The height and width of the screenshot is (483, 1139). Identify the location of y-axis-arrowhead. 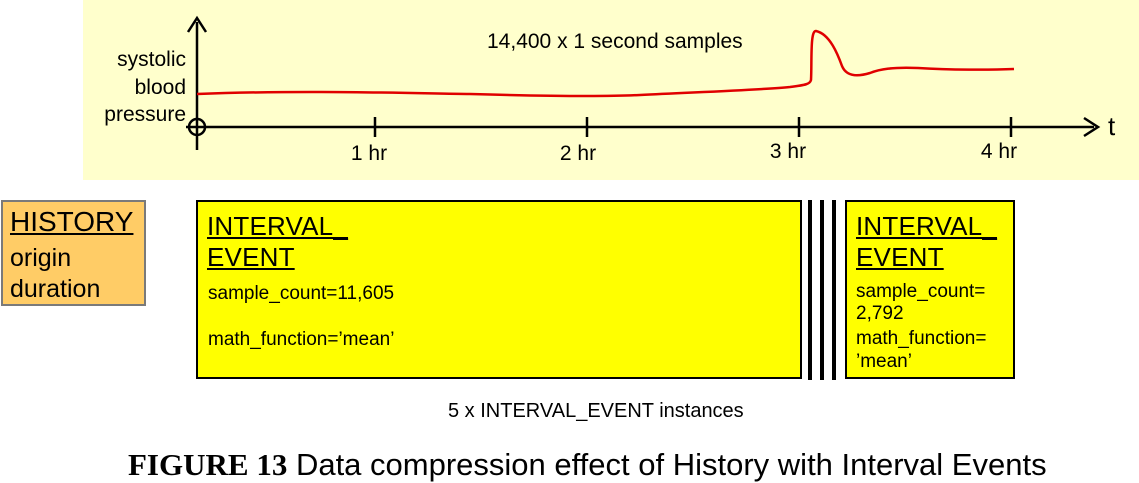
(197, 24).